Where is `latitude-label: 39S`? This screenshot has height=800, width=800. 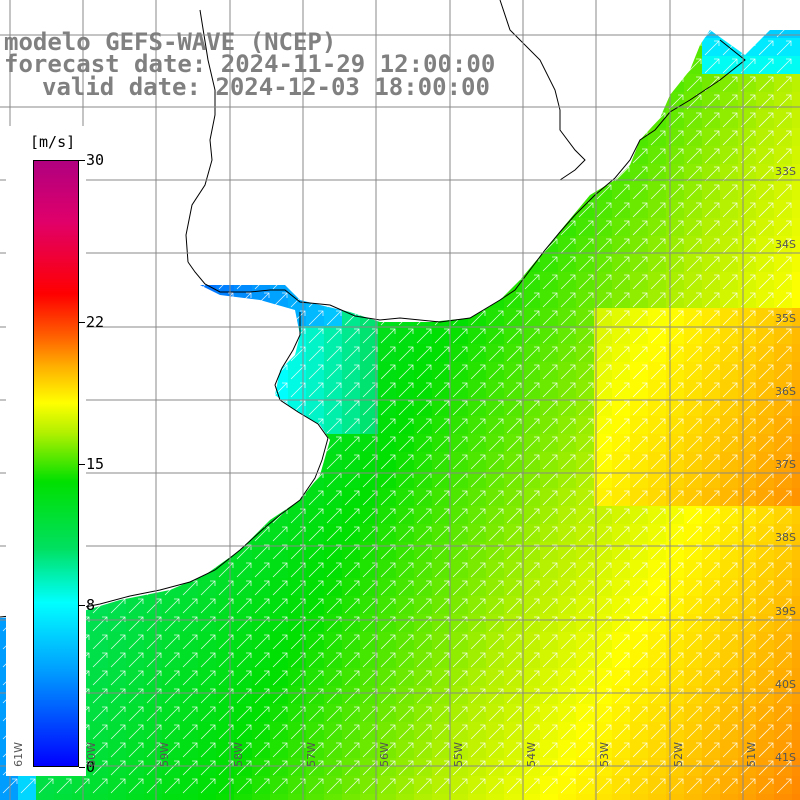
latitude-label: 39S is located at coordinates (785, 611).